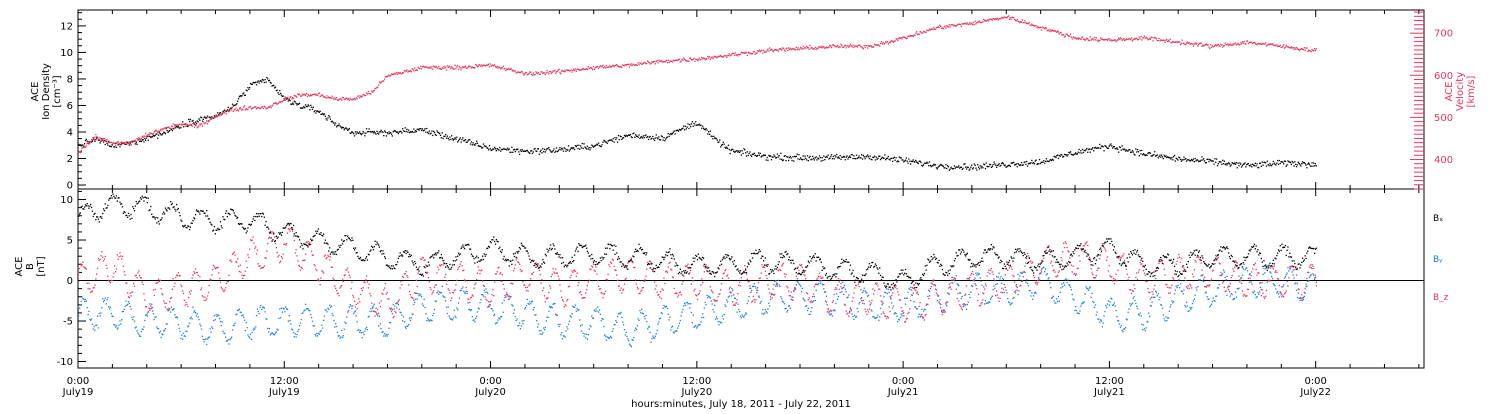  I want to click on density-tick-label: 12, so click(66, 26).